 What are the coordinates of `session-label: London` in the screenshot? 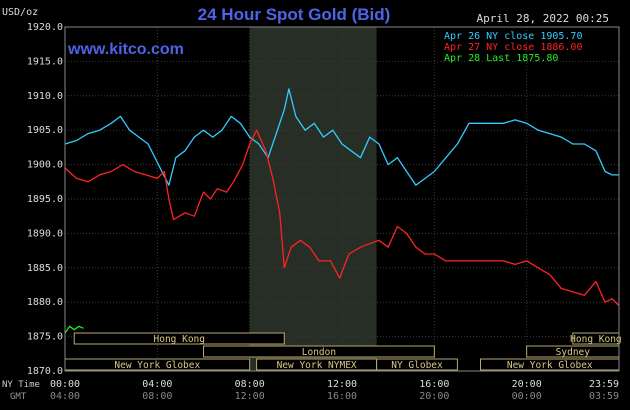 It's located at (319, 352).